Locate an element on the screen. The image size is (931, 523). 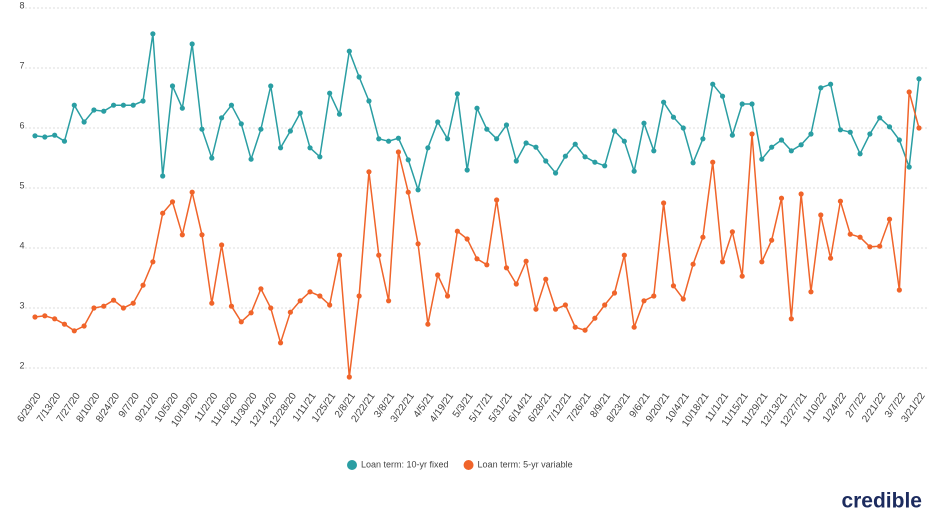
y-tick-label: 6 is located at coordinates (21, 125).